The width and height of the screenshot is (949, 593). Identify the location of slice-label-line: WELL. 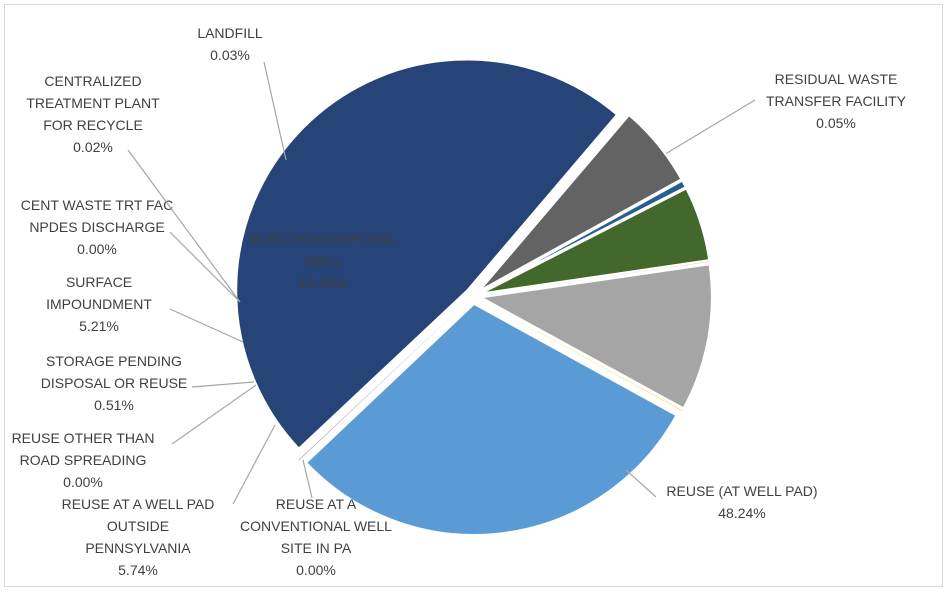
(323, 261).